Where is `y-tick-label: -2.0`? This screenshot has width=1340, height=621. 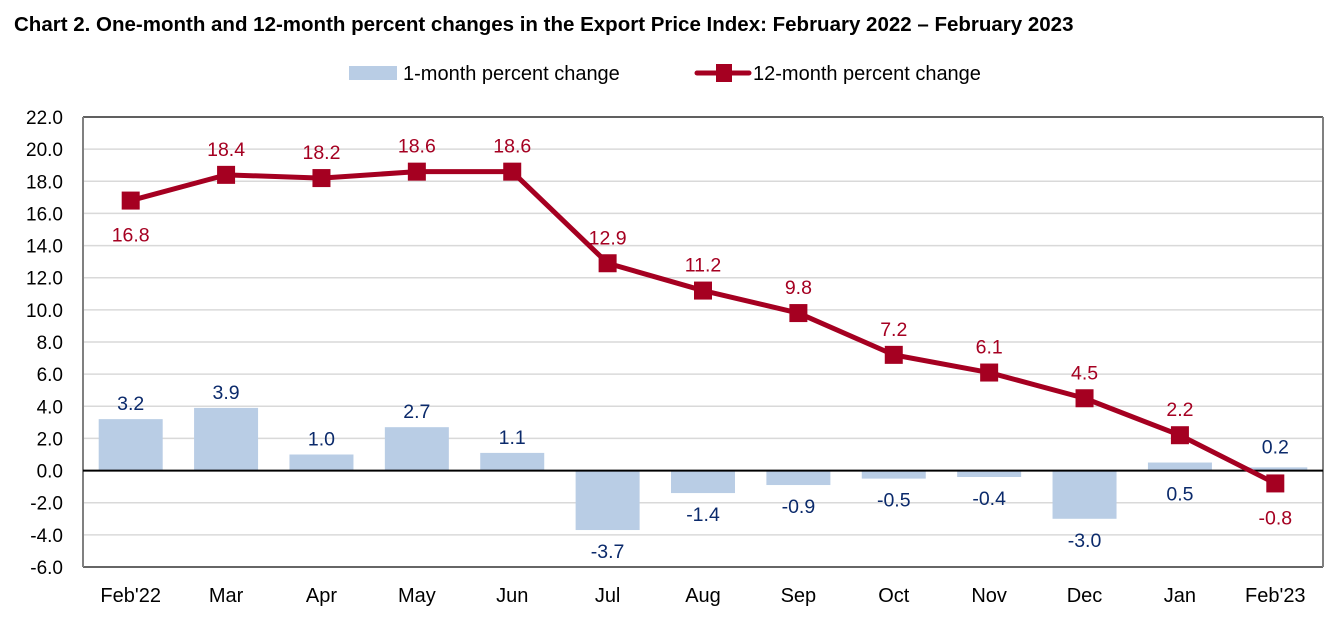 y-tick-label: -2.0 is located at coordinates (46, 504).